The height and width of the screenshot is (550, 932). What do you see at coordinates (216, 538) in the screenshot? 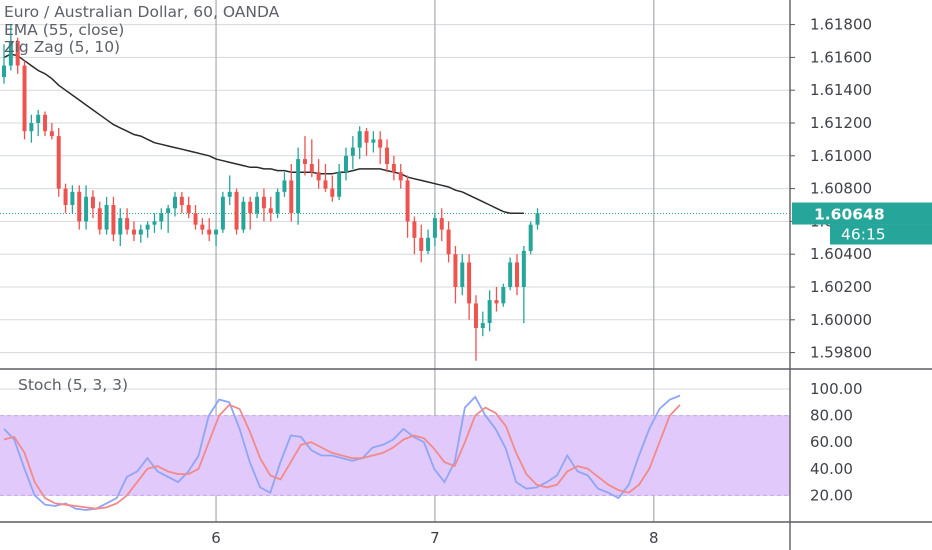
I see `time-tick-label: 6` at bounding box center [216, 538].